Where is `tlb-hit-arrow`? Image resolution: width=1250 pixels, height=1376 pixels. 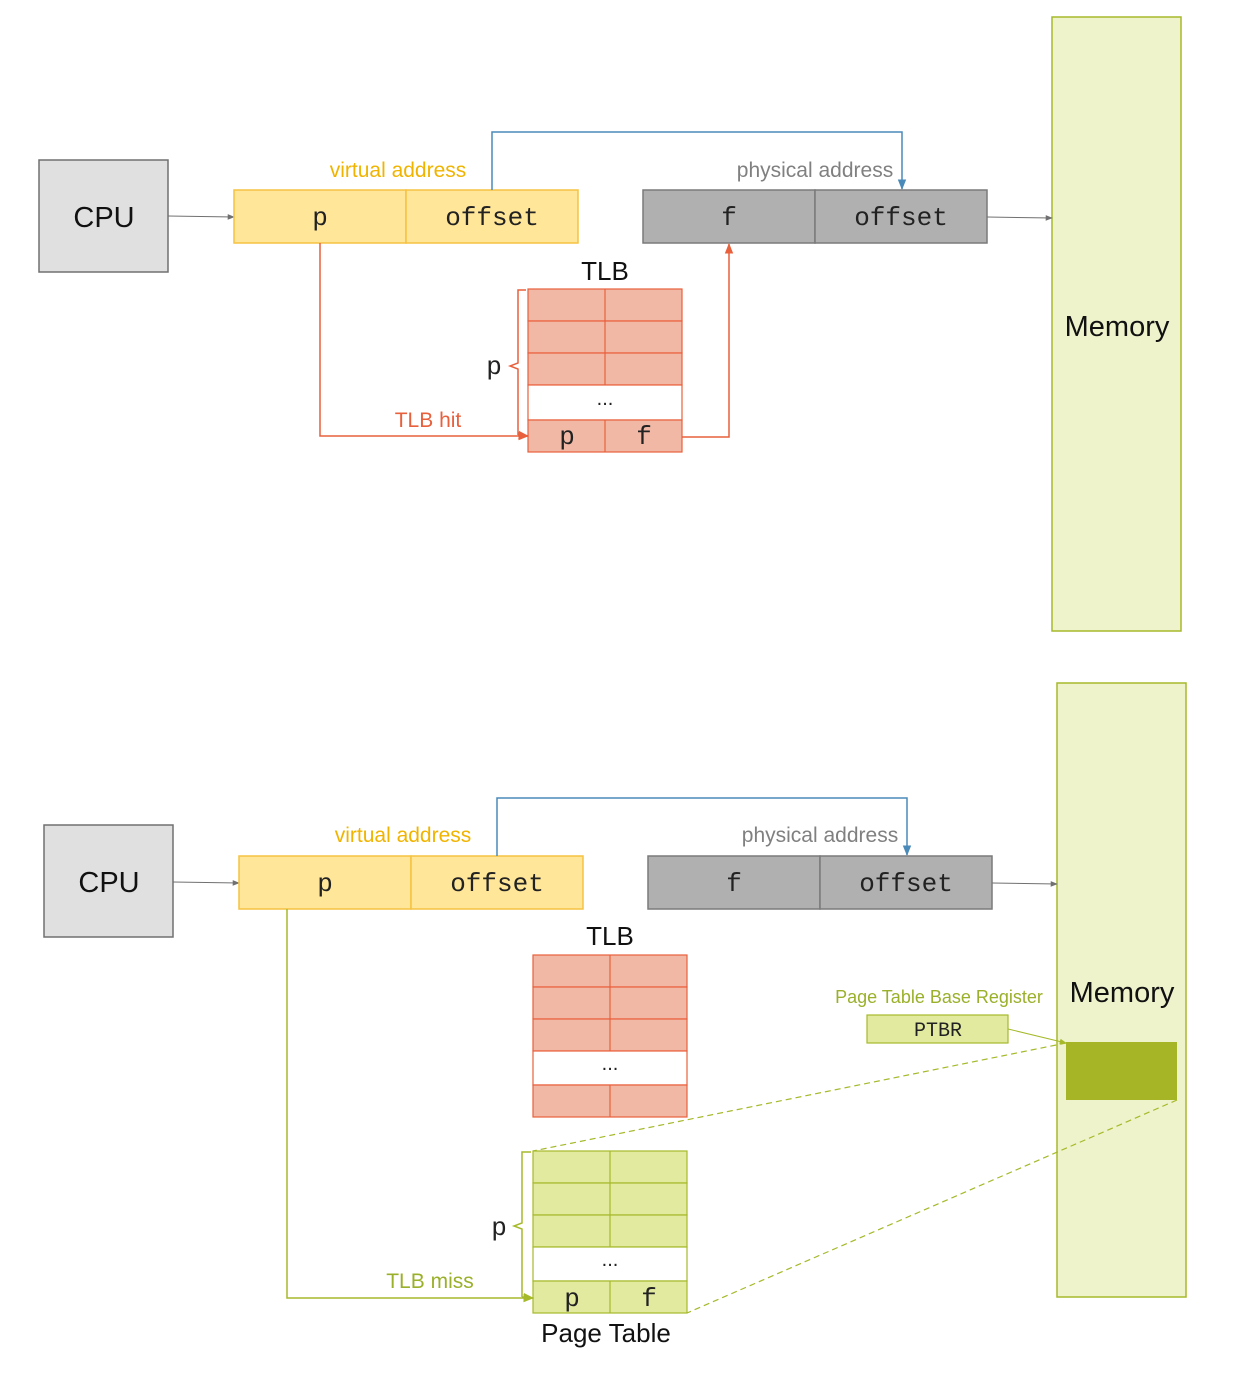 tlb-hit-arrow is located at coordinates (424, 342).